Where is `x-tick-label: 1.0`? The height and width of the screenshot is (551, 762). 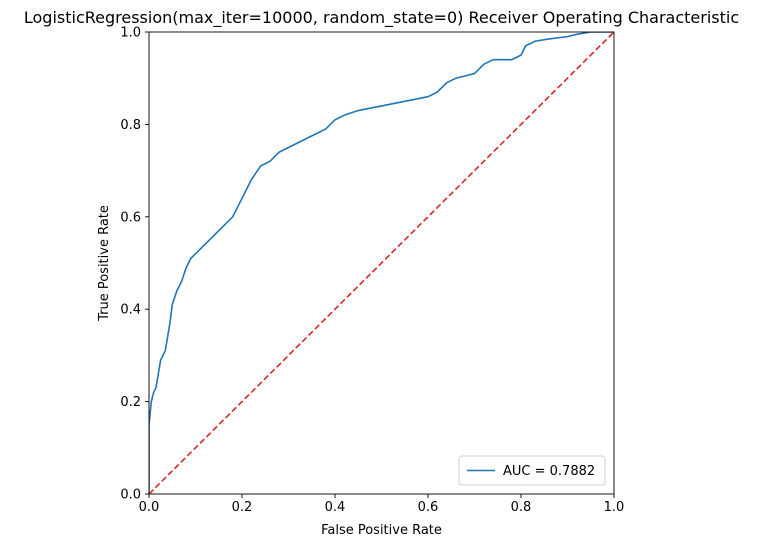 x-tick-label: 1.0 is located at coordinates (614, 507).